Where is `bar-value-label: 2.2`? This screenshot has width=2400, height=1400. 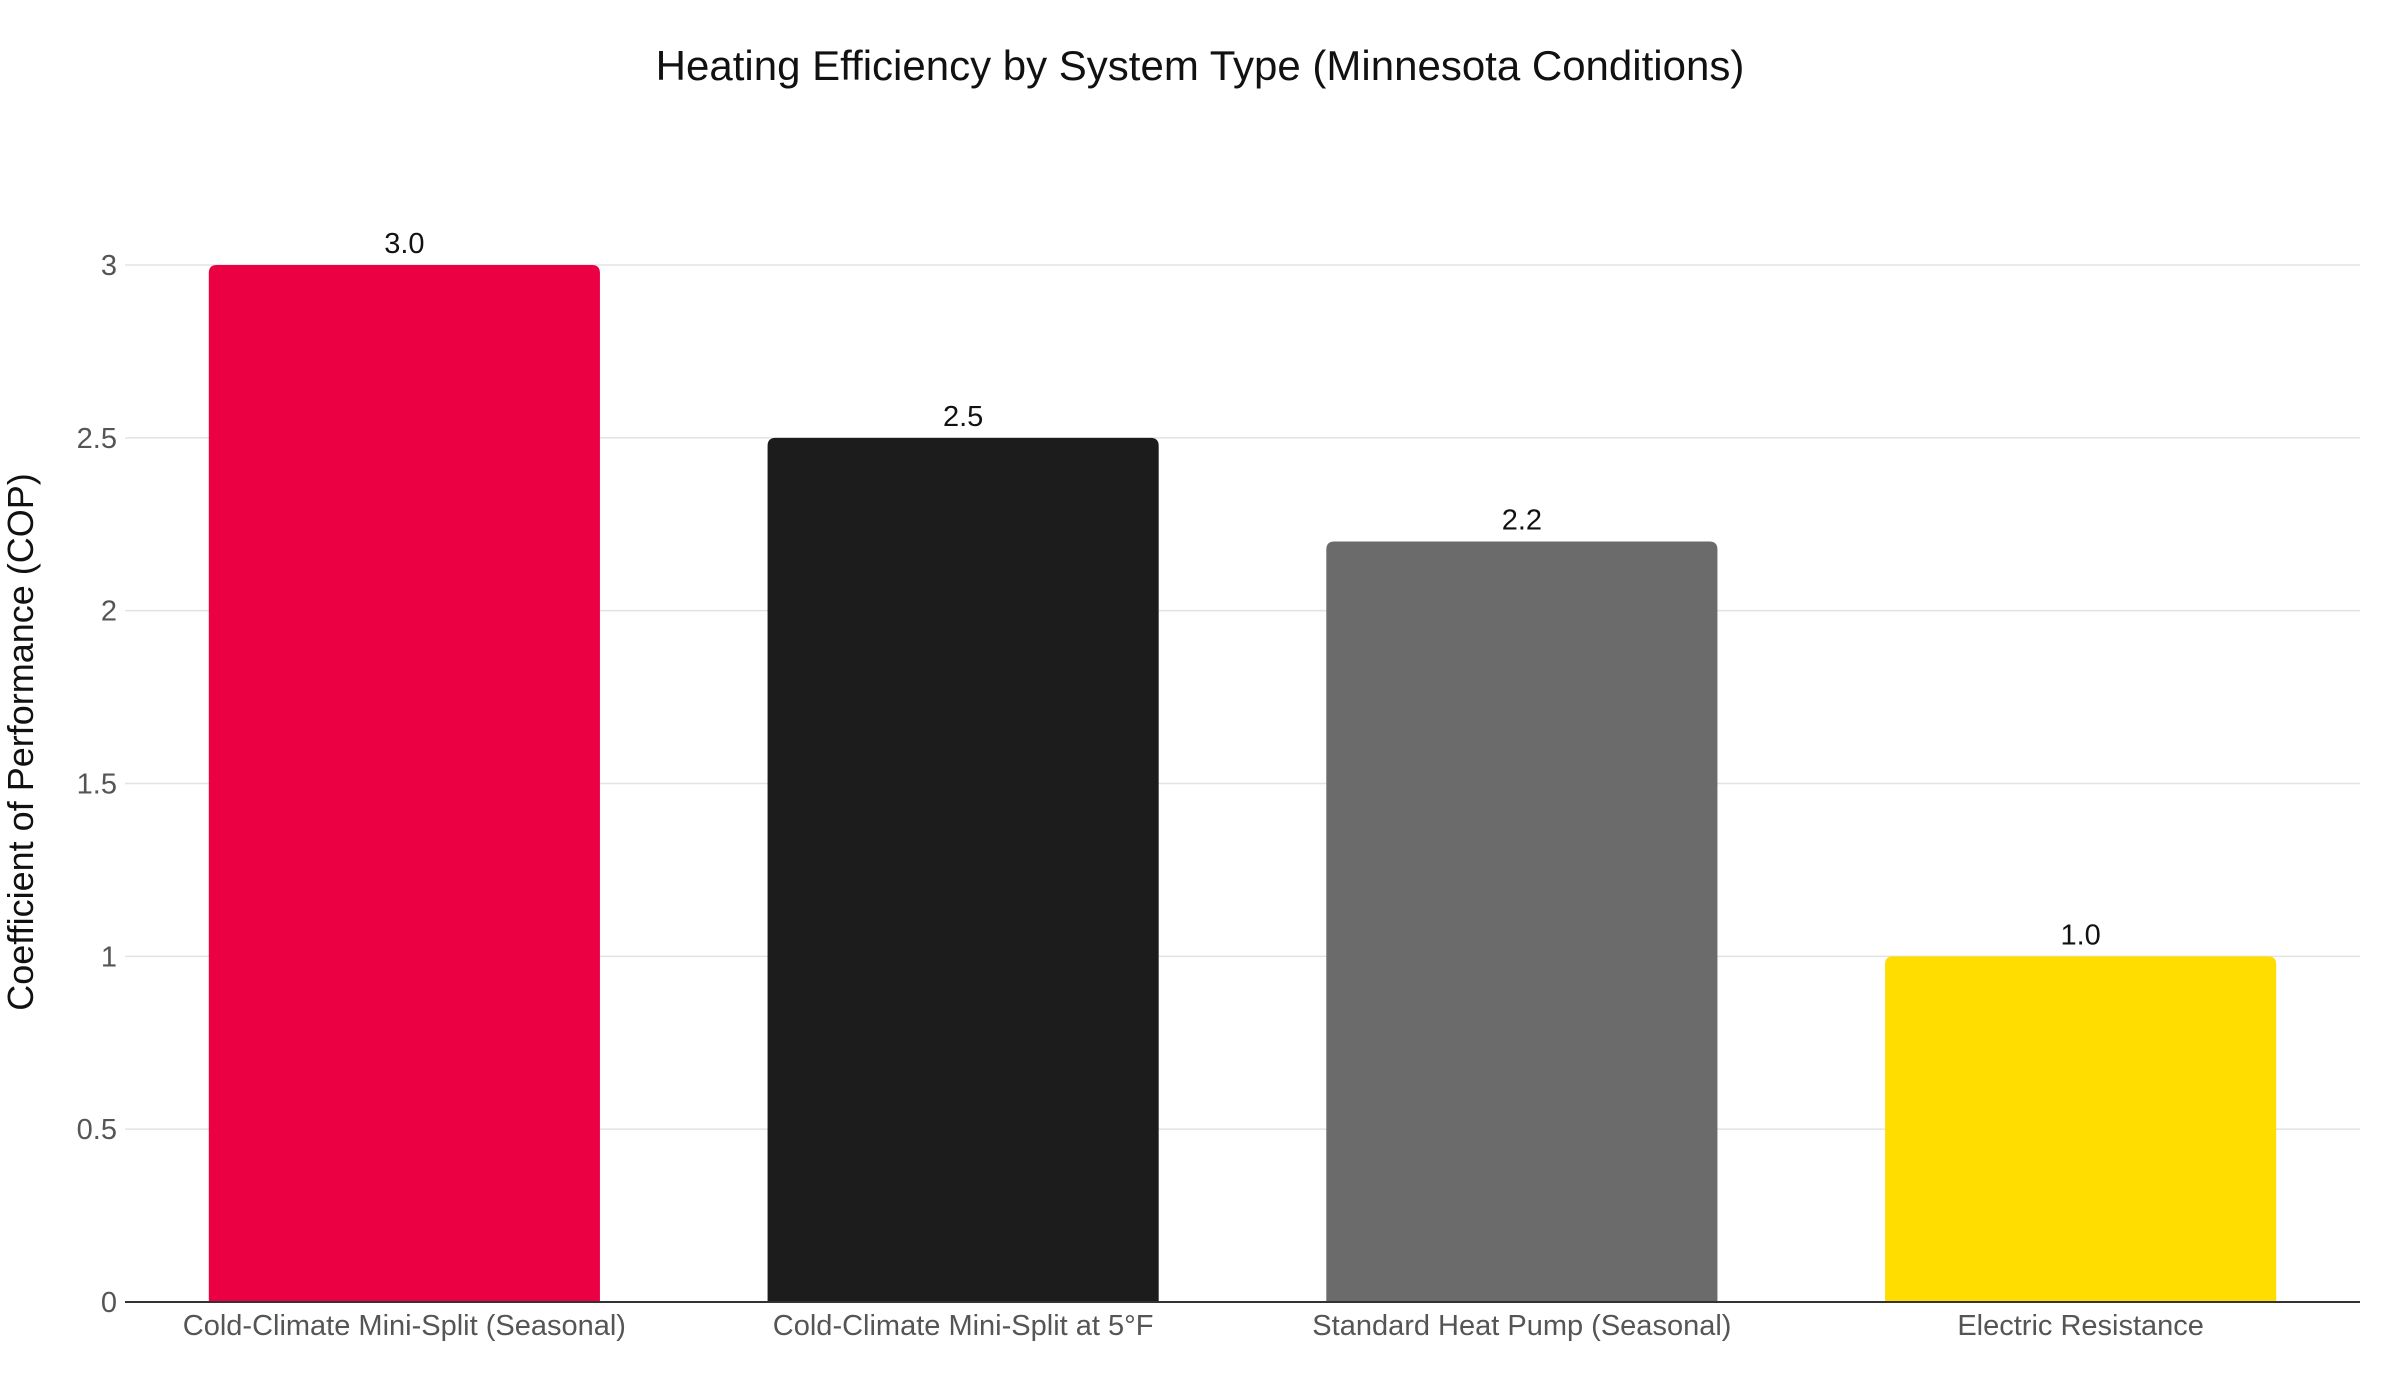
bar-value-label: 2.2 is located at coordinates (1522, 521).